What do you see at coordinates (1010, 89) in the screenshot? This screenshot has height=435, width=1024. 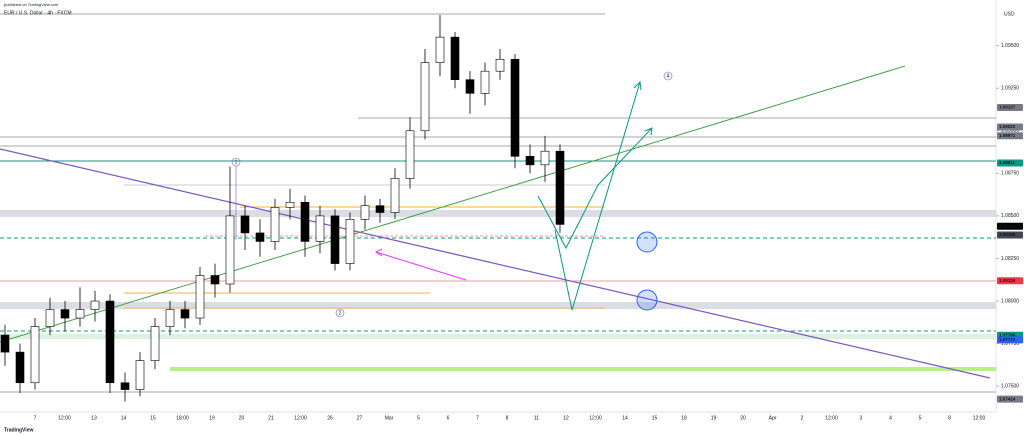 I see `y-tick-label: 1.09250` at bounding box center [1010, 89].